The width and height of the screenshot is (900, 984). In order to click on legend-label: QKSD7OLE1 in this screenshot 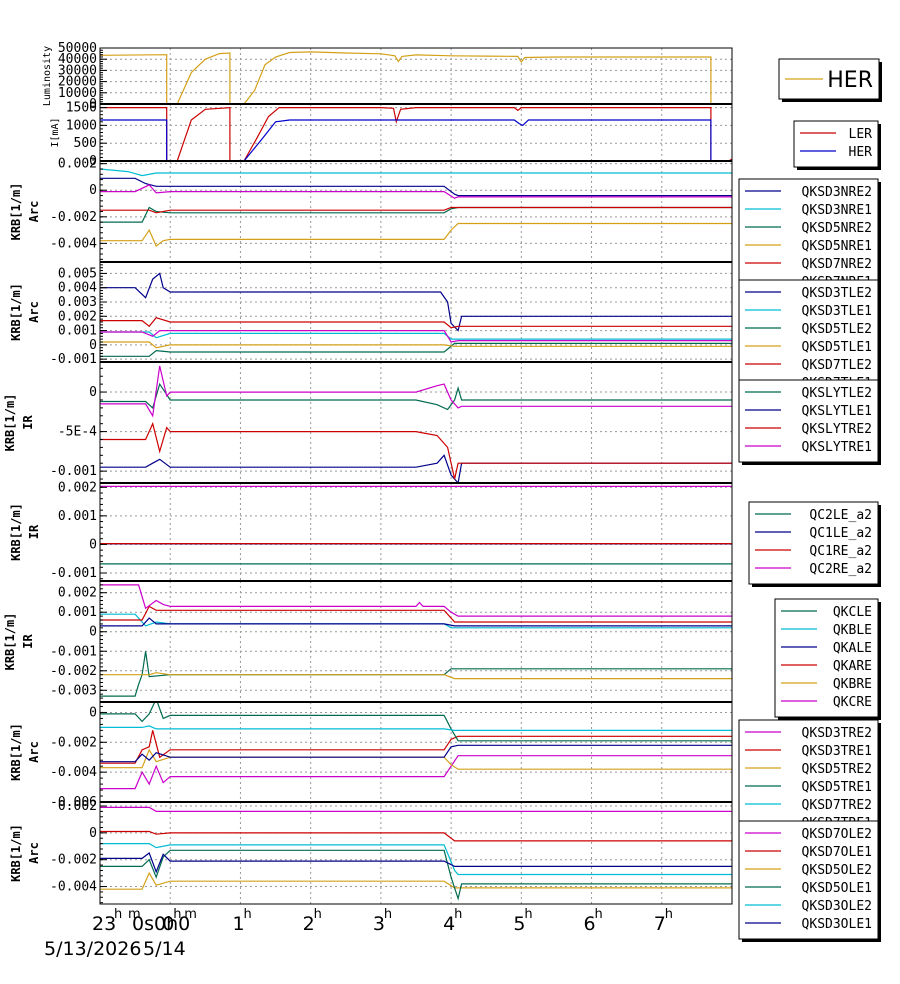, I will do `click(837, 852)`.